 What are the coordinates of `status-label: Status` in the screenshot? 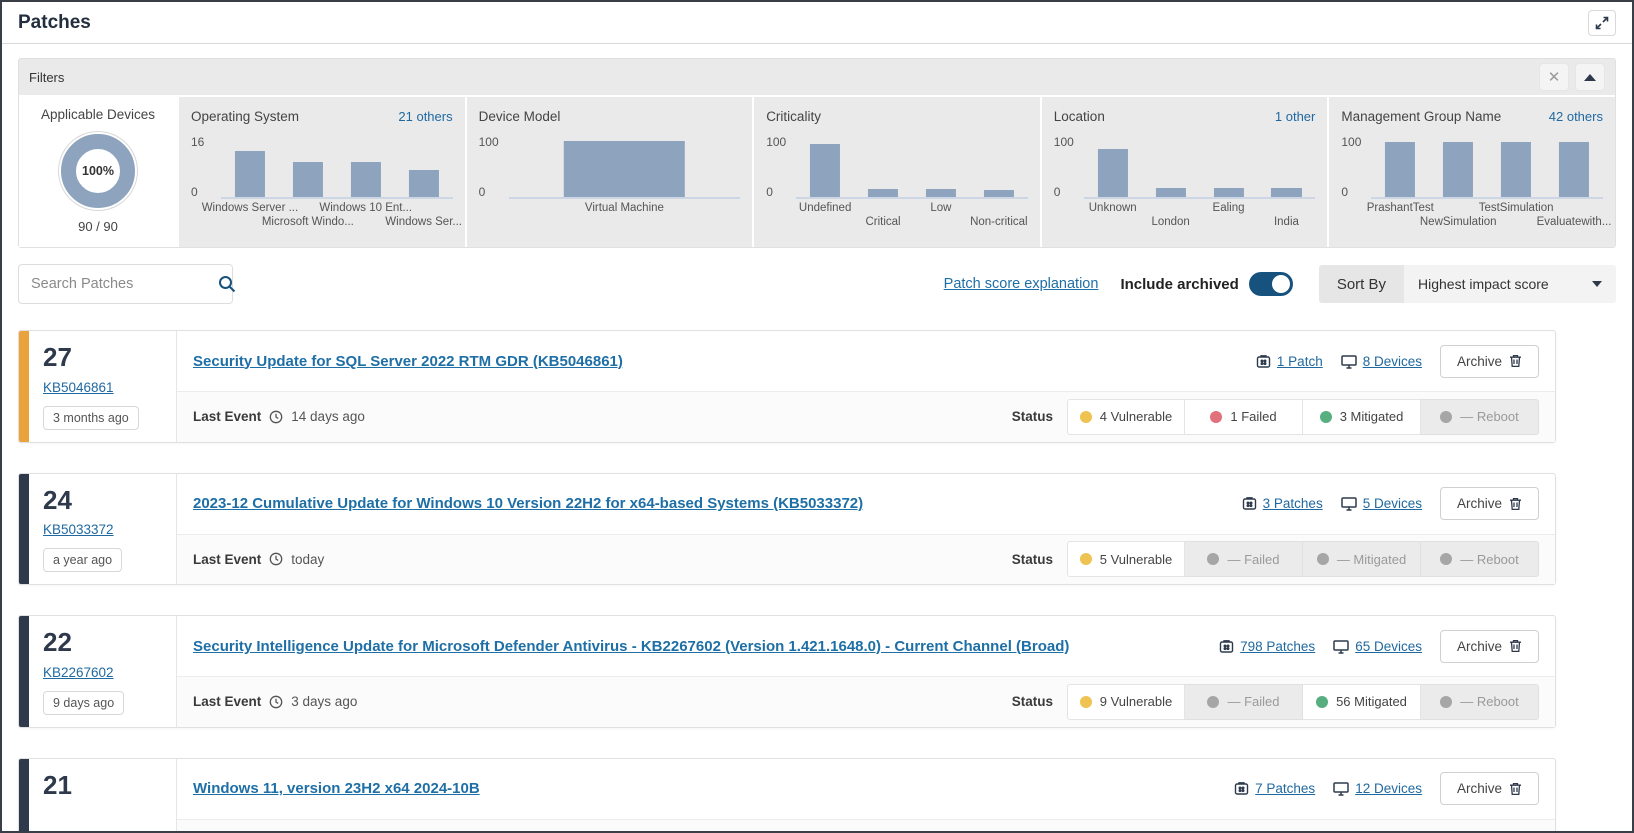 It's located at (1032, 702).